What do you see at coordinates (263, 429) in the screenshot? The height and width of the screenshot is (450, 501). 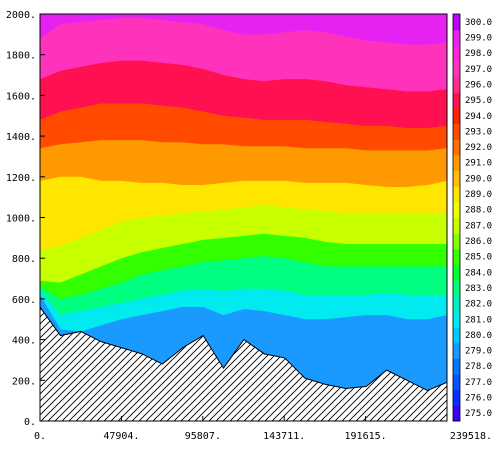 I see `x-axis: 0. 47904. 95807. 143711. 191615. 239518.` at bounding box center [263, 429].